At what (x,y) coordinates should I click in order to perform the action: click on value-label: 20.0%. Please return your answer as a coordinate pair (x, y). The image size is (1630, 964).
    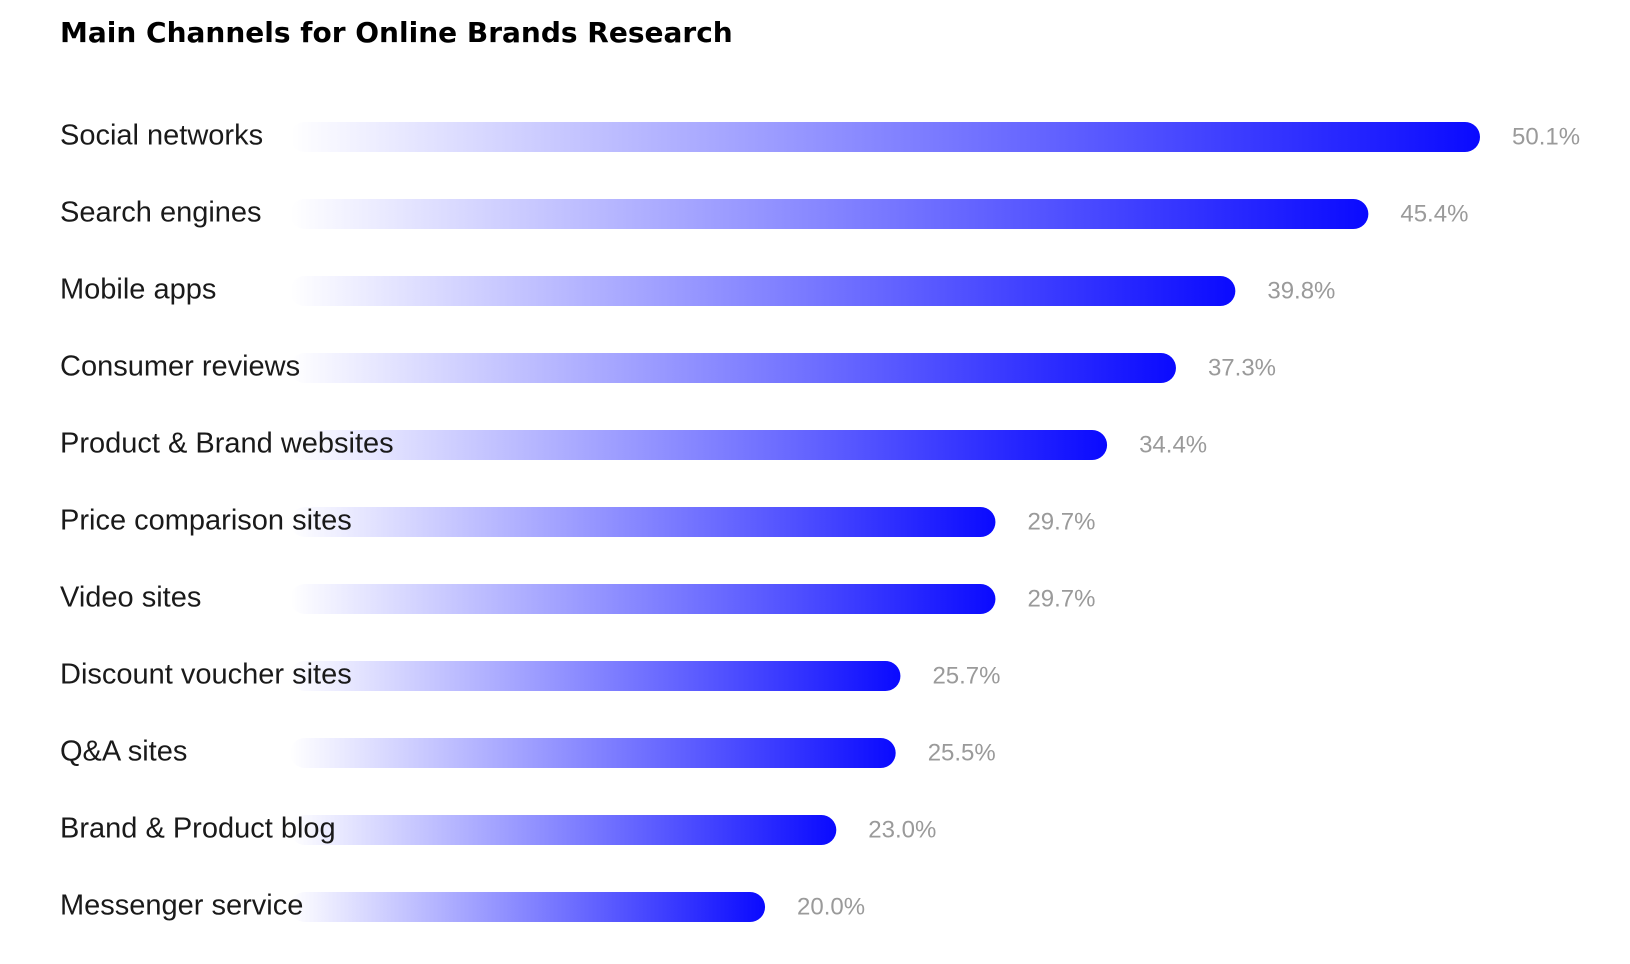
    Looking at the image, I should click on (831, 906).